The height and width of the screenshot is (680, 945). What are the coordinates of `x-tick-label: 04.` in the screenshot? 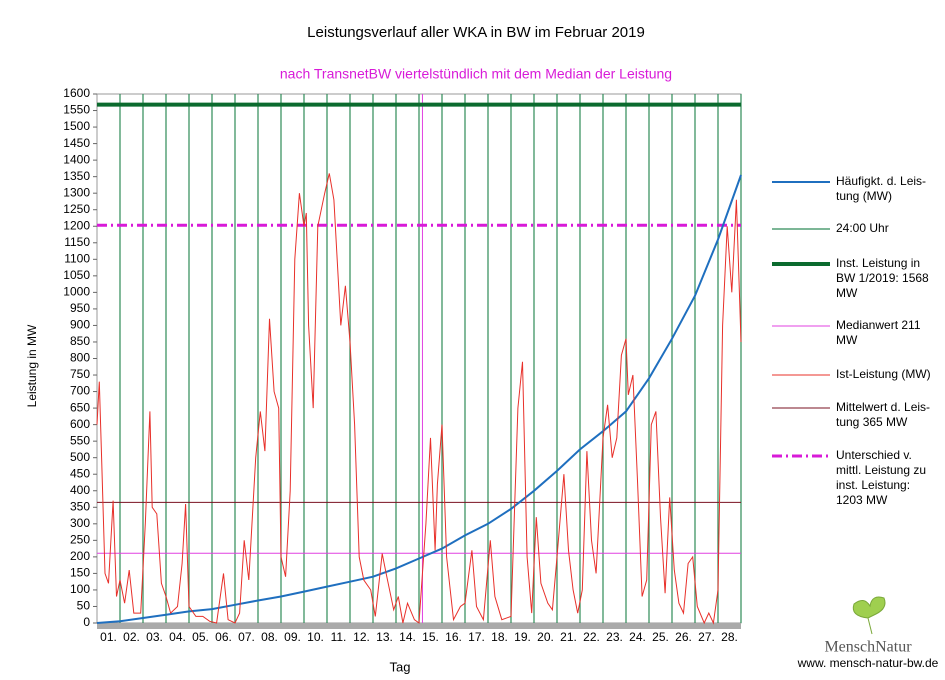 It's located at (177, 637).